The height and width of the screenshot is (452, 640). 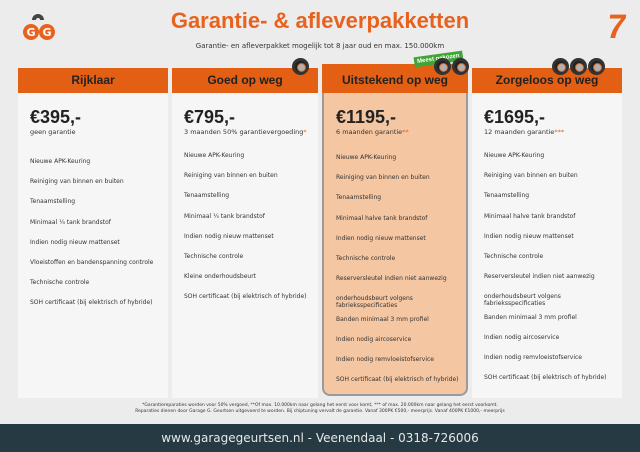 I want to click on list-item: Vloeistoffen en bandenspanning controle, so click(x=92, y=262).